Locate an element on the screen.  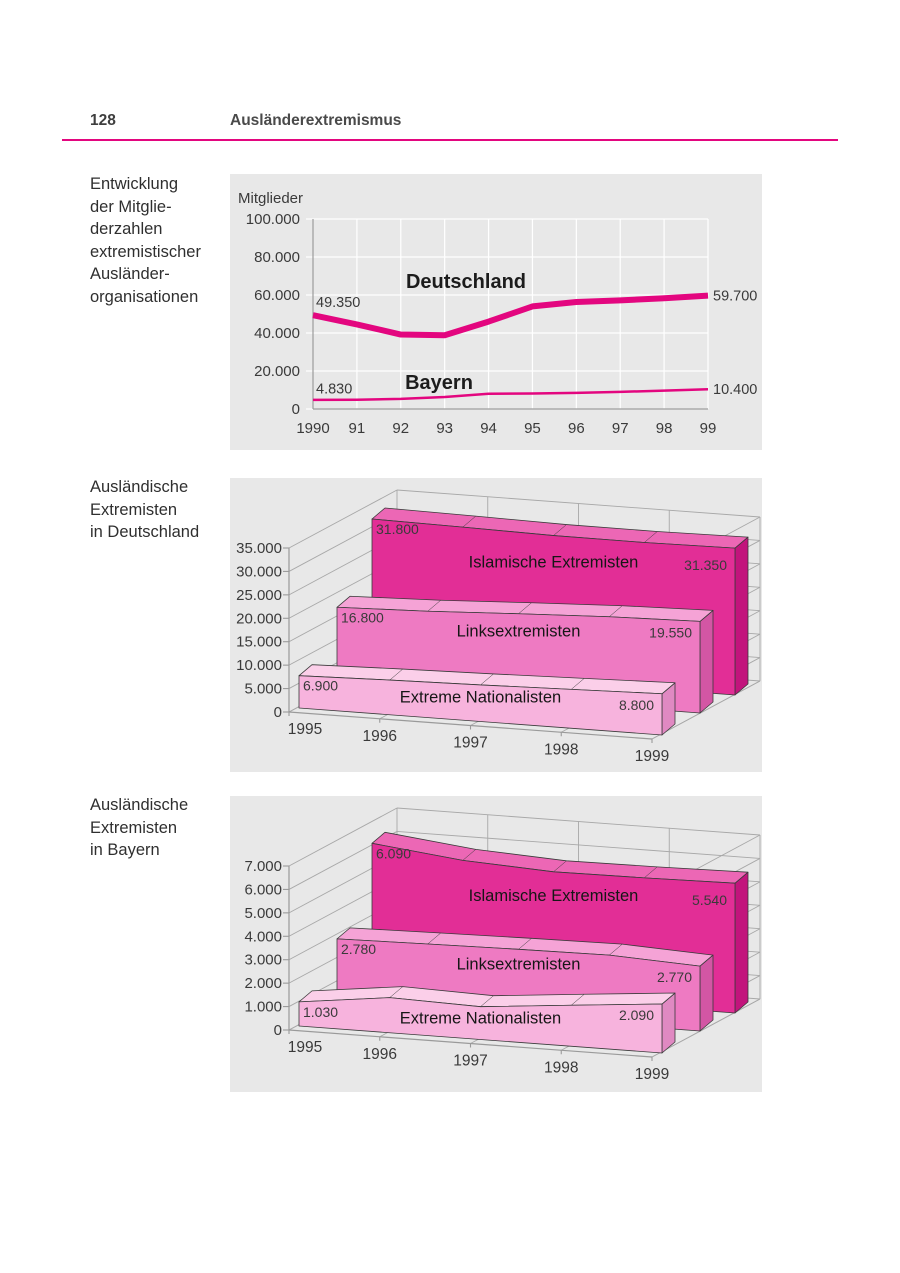
x-tick-label: 92 is located at coordinates (400, 428).